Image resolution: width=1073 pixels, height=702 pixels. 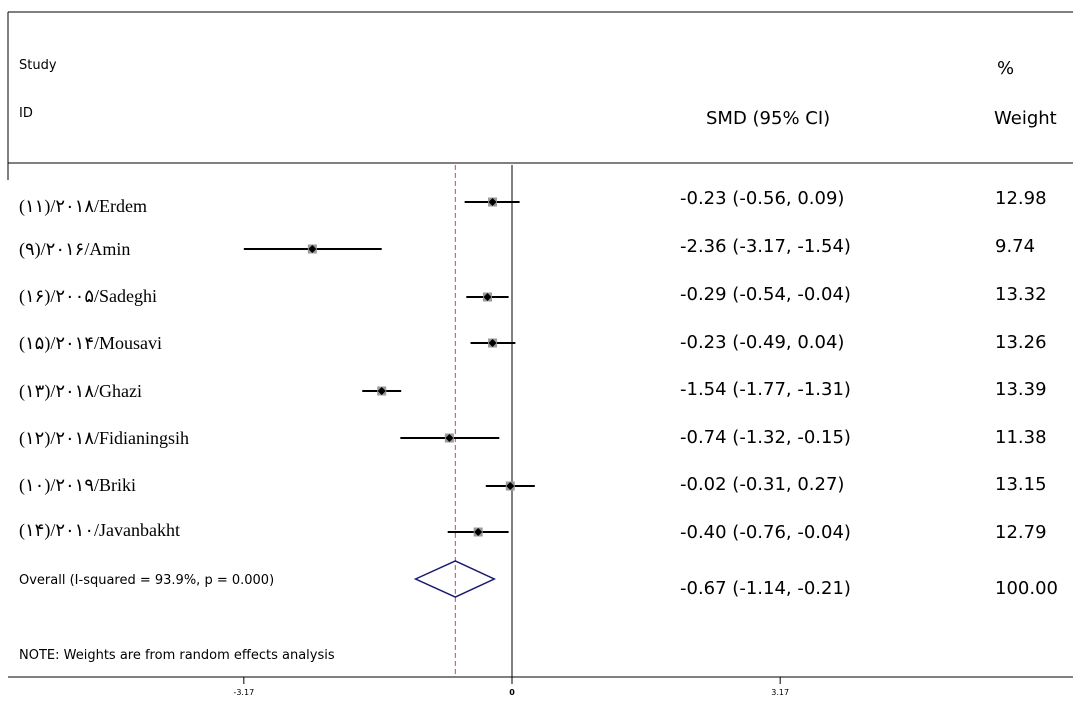 What do you see at coordinates (1021, 342) in the screenshot?
I see `study-weight: 13.26` at bounding box center [1021, 342].